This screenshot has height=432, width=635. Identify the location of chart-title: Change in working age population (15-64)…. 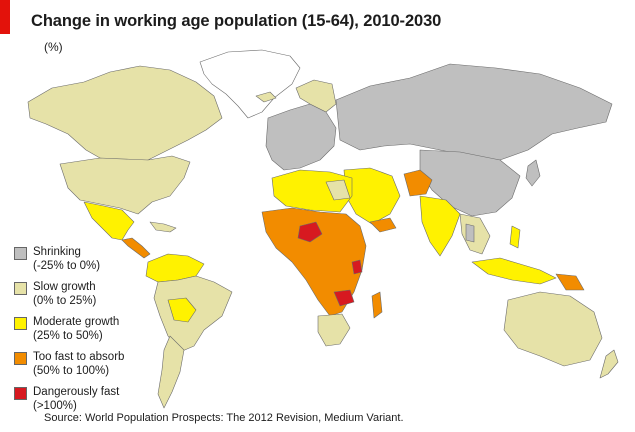
(236, 21).